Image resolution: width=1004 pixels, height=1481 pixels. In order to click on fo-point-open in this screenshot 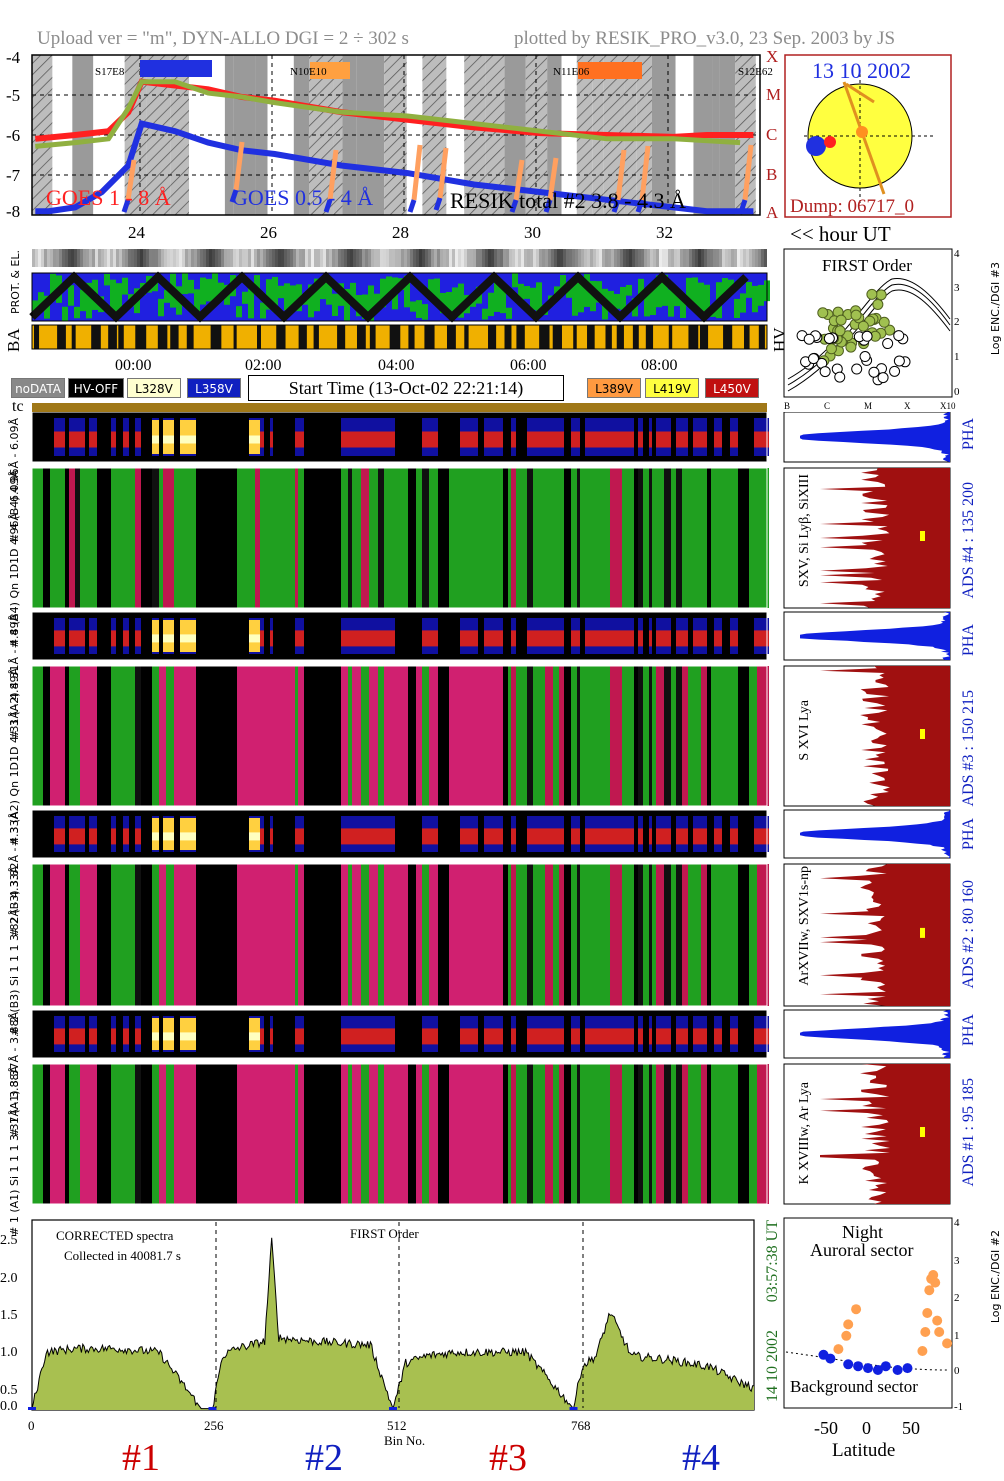, I will do `click(857, 369)`.